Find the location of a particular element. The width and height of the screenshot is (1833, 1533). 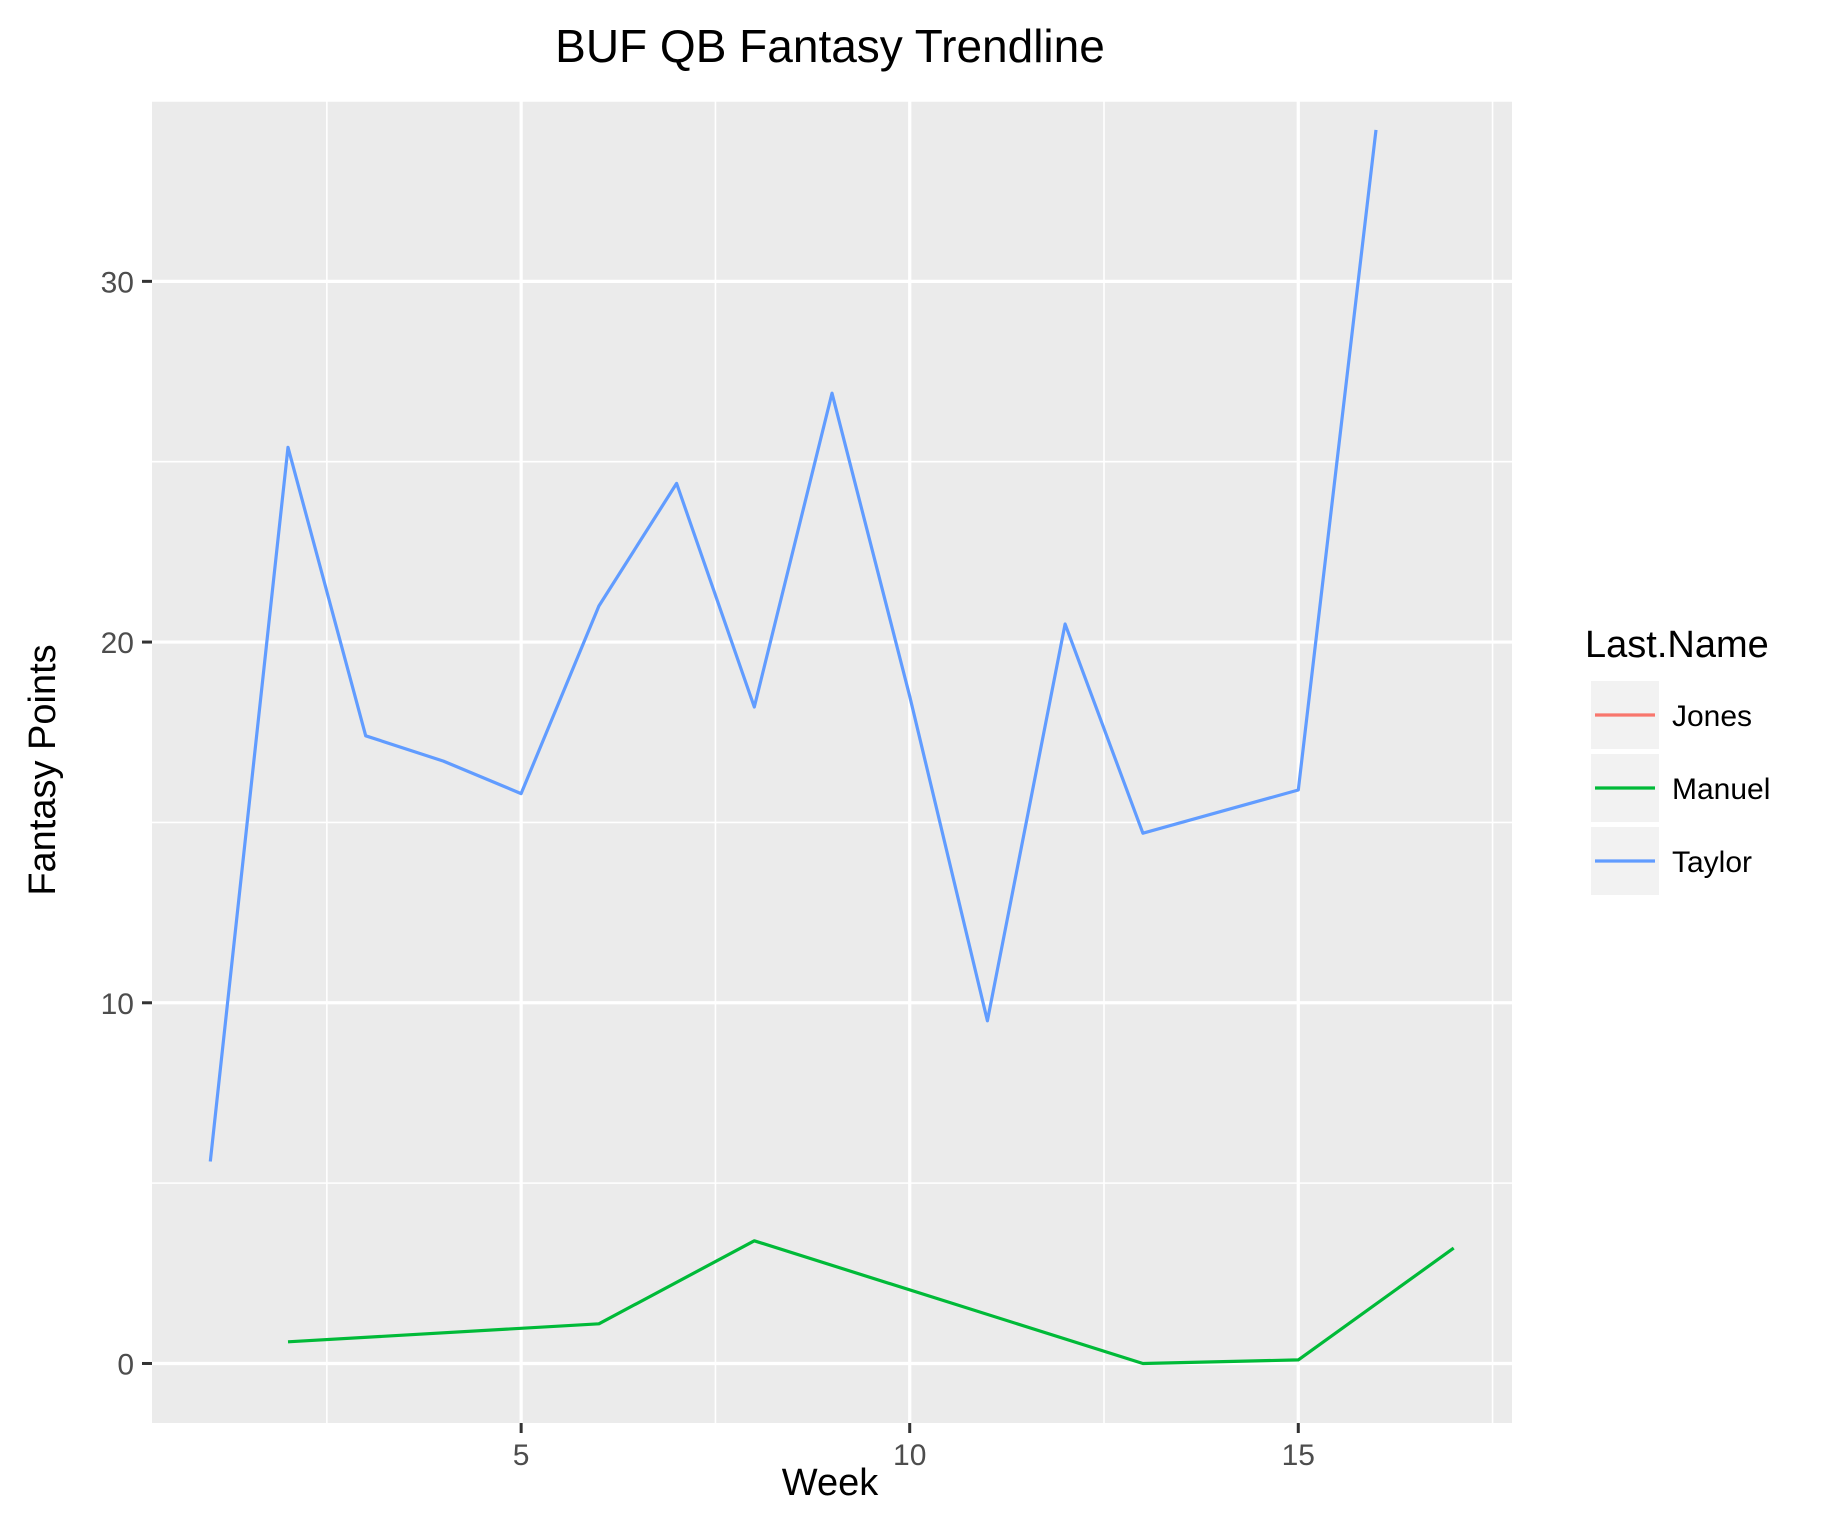

chart-title: BUF QB Fantasy Trendline is located at coordinates (830, 46).